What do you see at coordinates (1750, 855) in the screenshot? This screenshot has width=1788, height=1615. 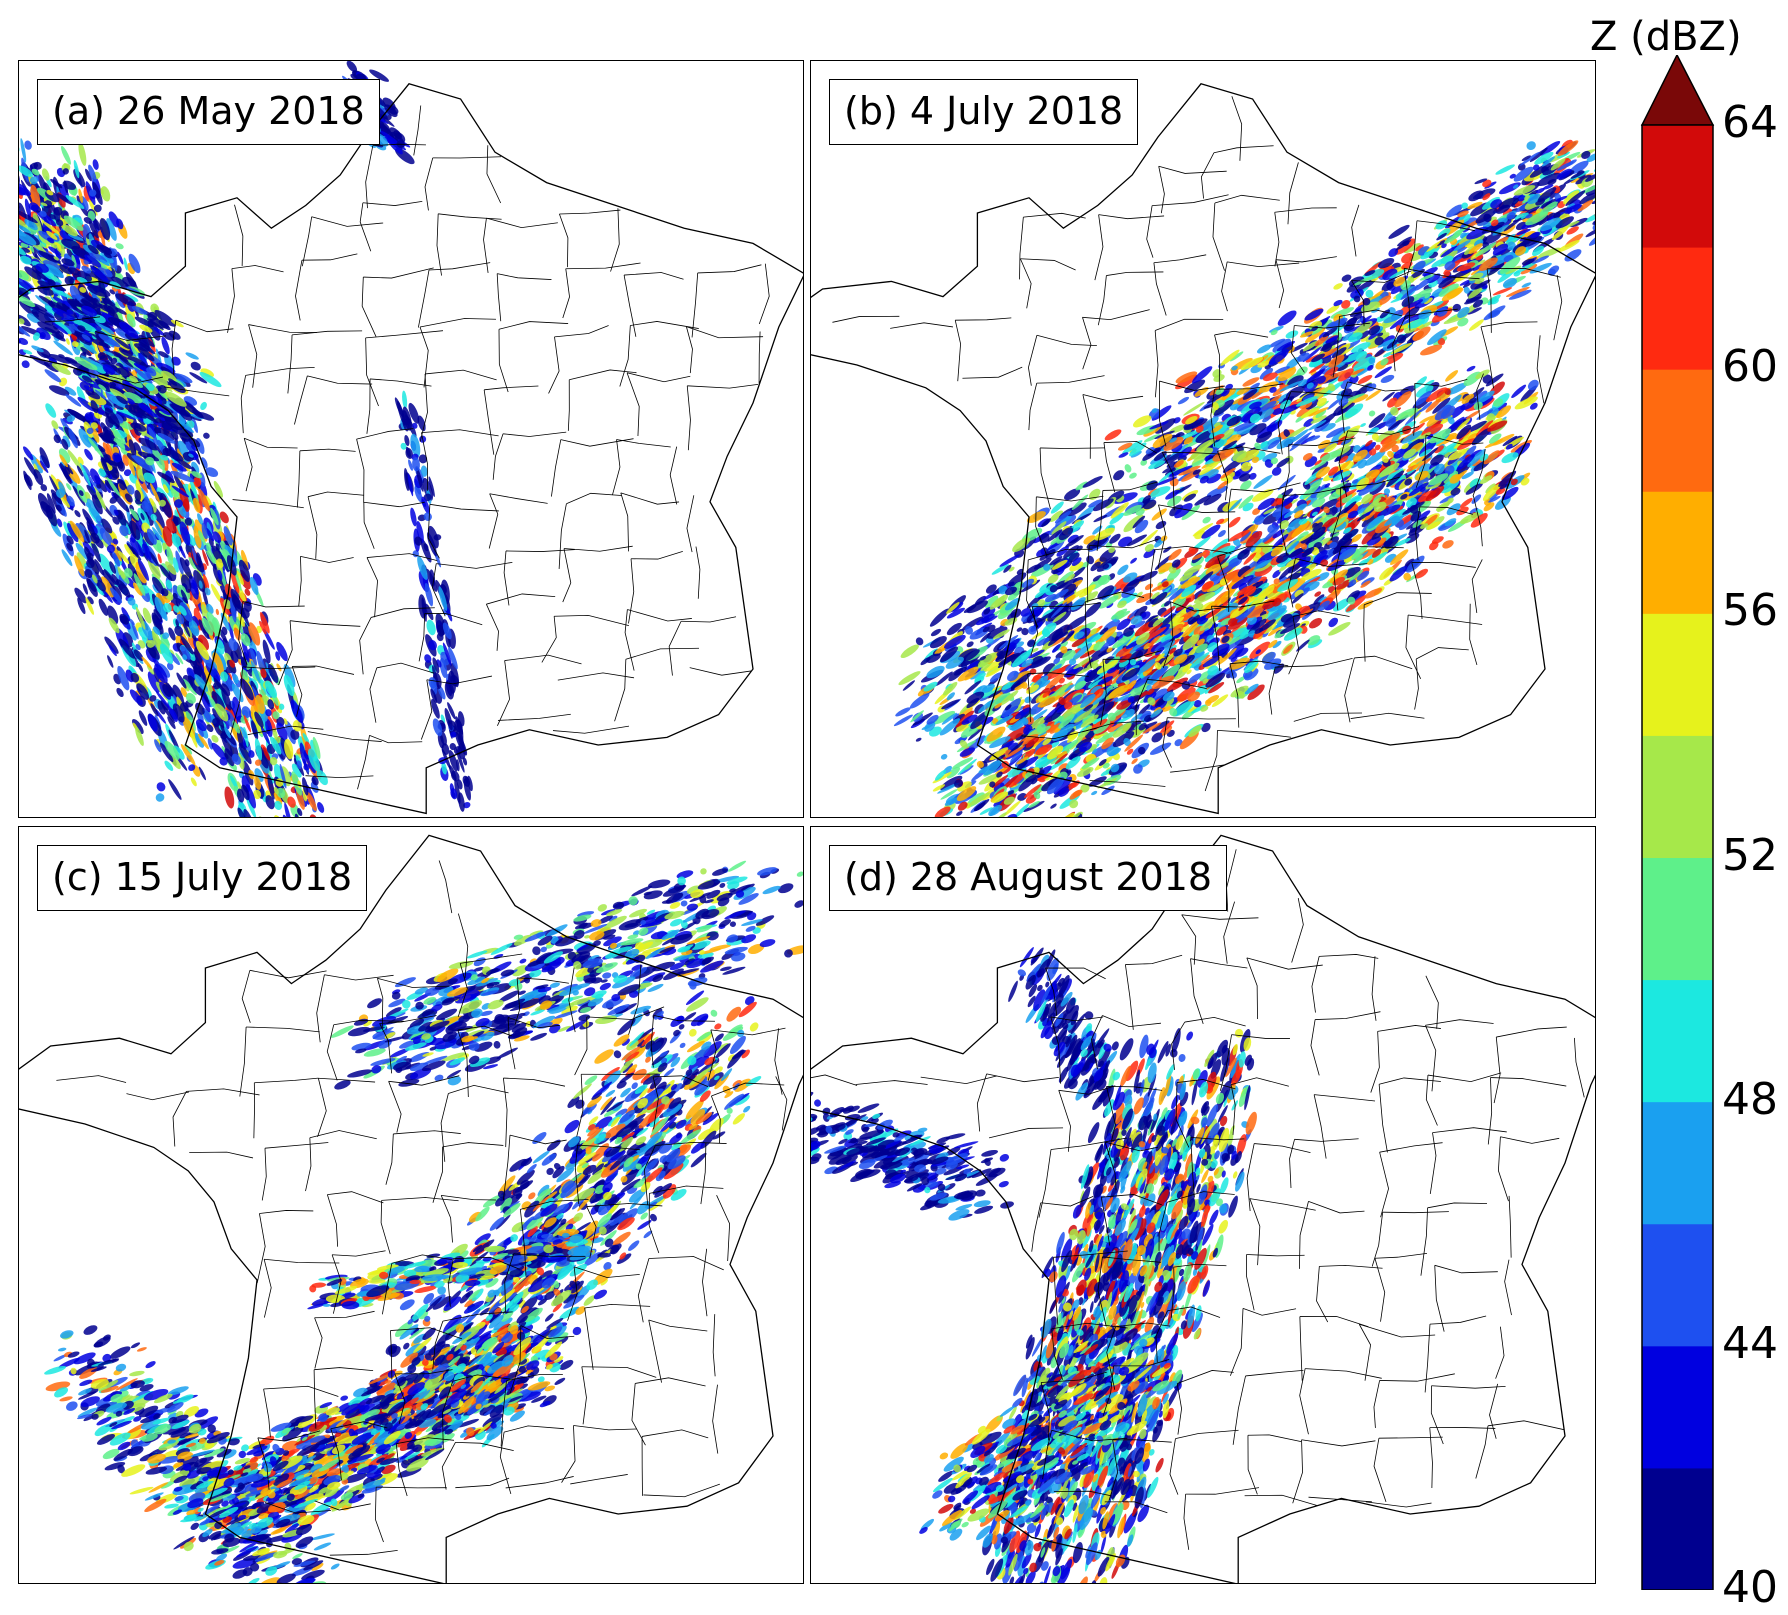 I see `colorbar-tick-label: 52` at bounding box center [1750, 855].